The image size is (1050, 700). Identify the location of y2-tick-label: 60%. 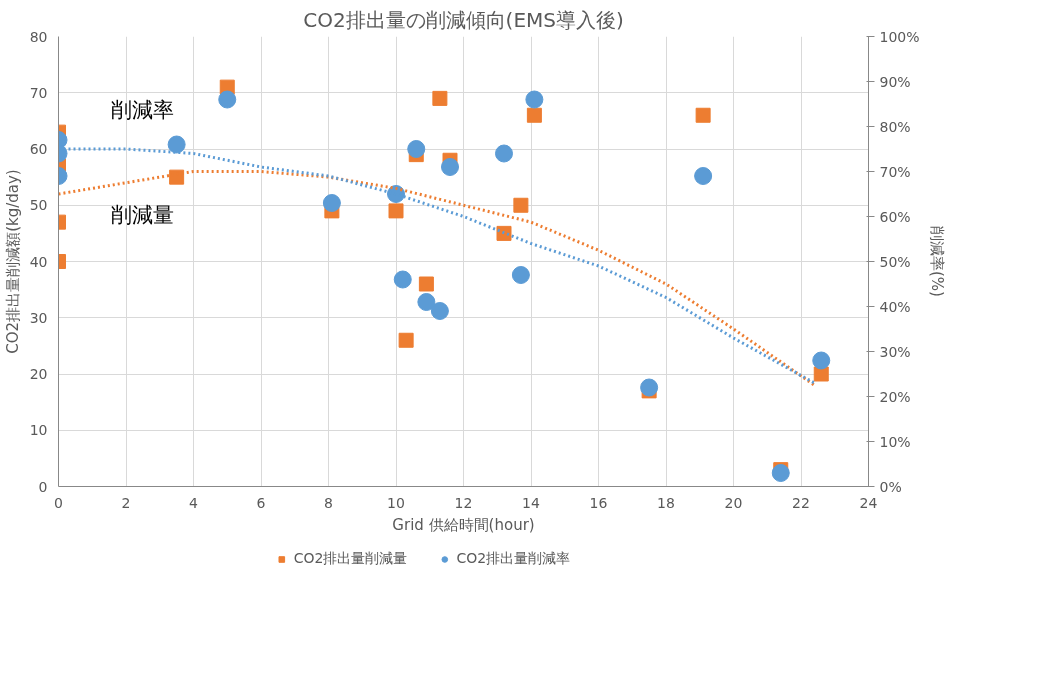
(895, 216).